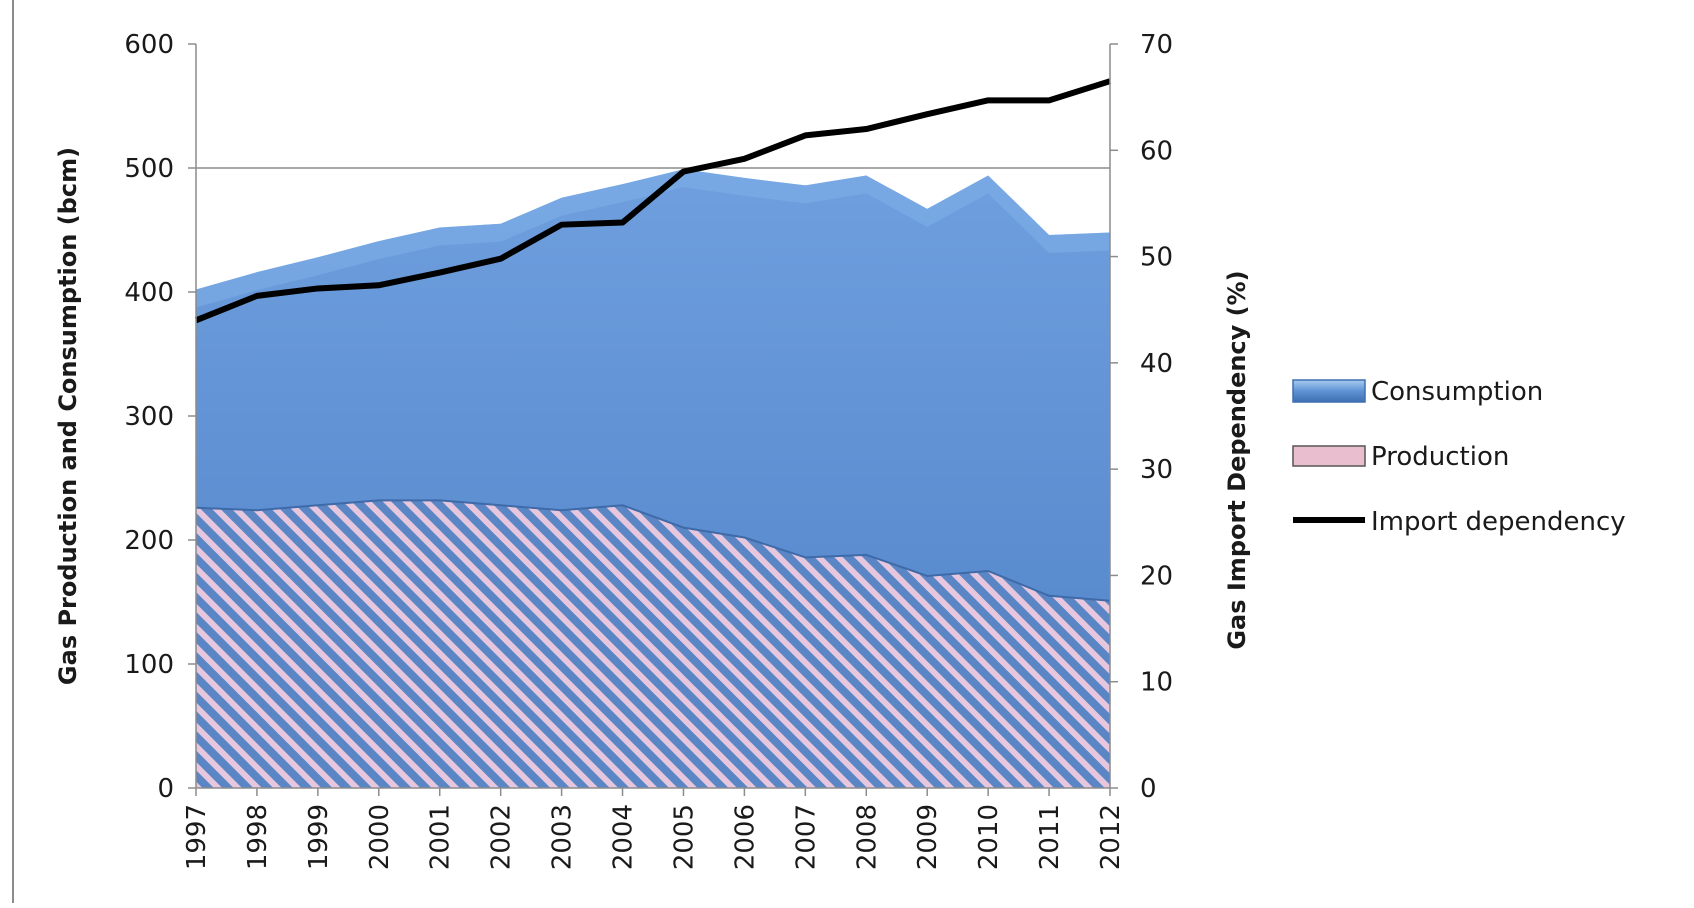  Describe the element at coordinates (1050, 837) in the screenshot. I see `x-tick-label-2011: 2011` at that location.